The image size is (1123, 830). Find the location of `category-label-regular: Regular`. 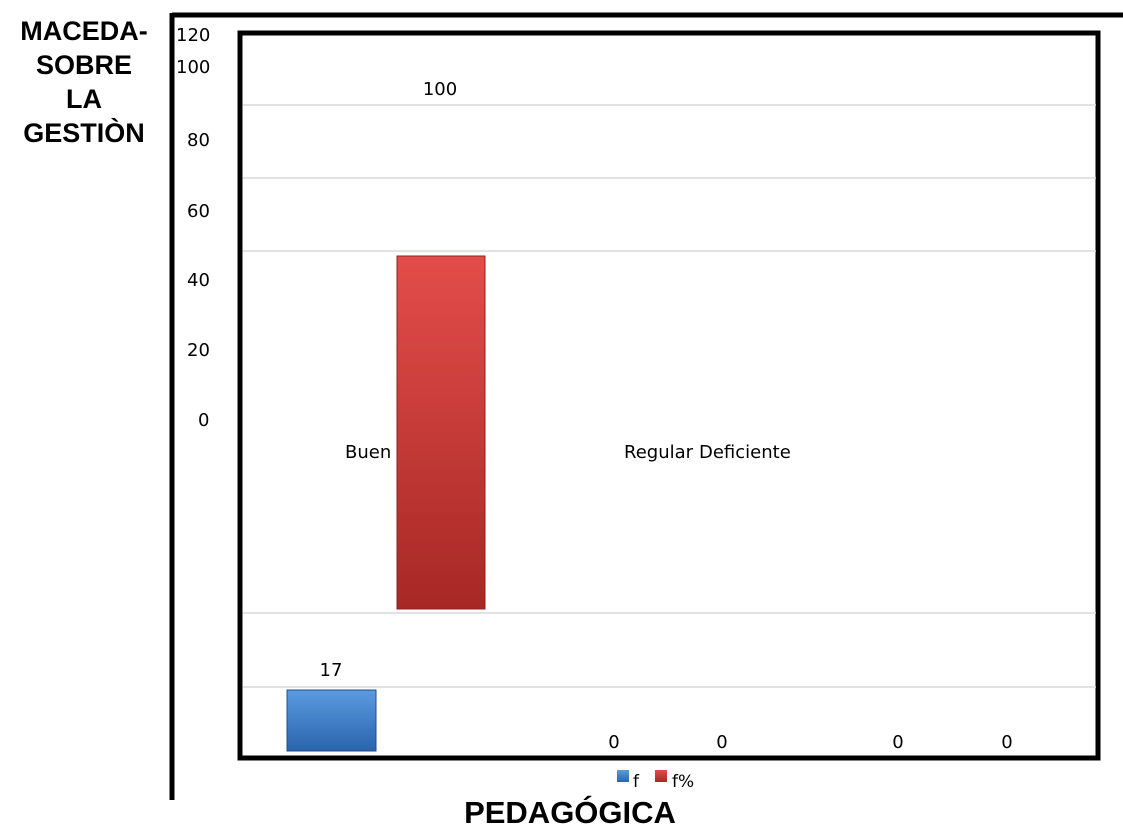

category-label-regular: Regular is located at coordinates (659, 452).